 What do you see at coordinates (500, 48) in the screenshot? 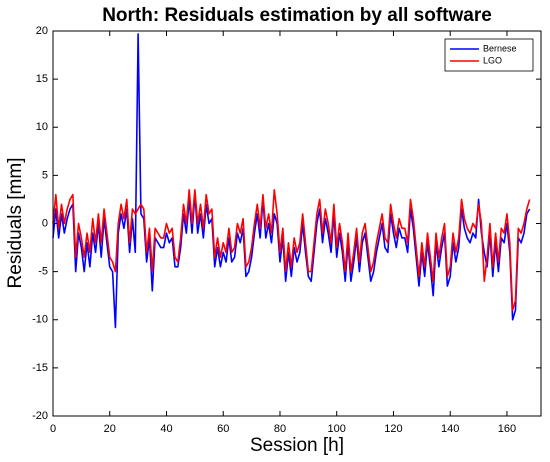
I see `legend-label: Bernese` at bounding box center [500, 48].